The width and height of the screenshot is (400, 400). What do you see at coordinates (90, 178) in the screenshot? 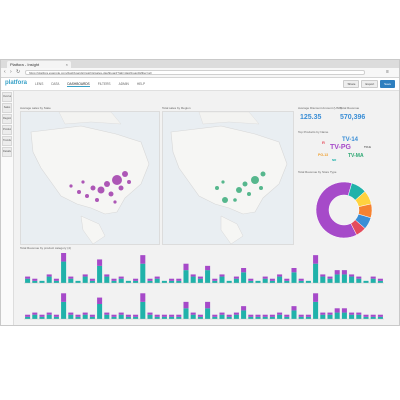
I see `map-average-sales` at bounding box center [90, 178].